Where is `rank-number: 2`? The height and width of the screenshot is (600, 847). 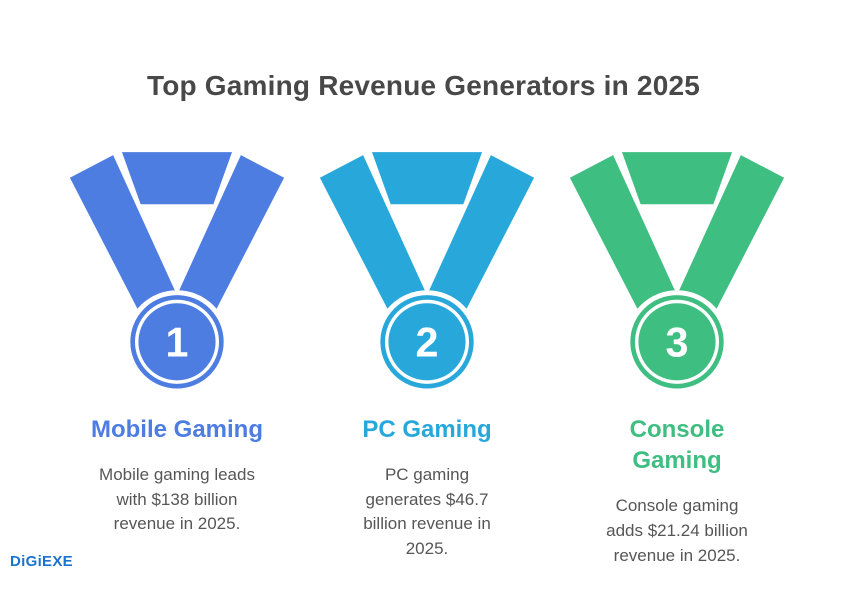 rank-number: 2 is located at coordinates (427, 343).